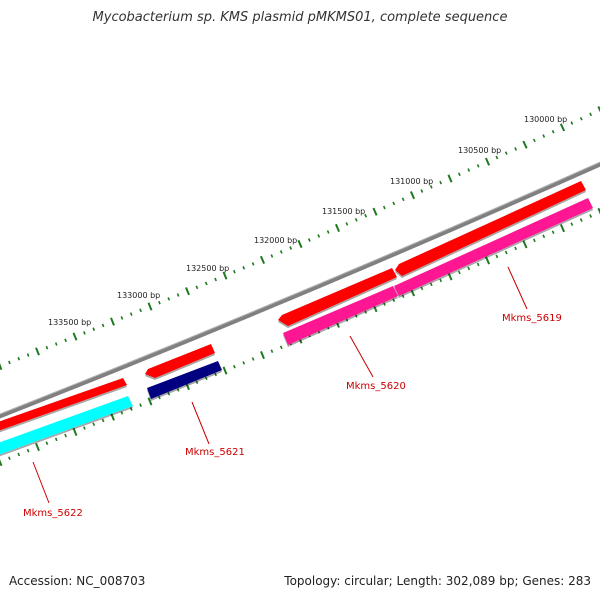 This screenshot has height=600, width=600. Describe the element at coordinates (479, 150) in the screenshot. I see `scale-label-130500: 130500 bp` at that location.